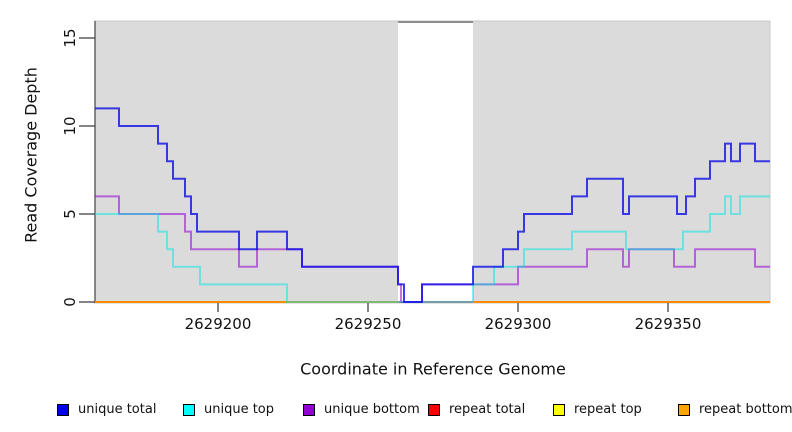  What do you see at coordinates (668, 324) in the screenshot?
I see `x-tick-label: 2629350` at bounding box center [668, 324].